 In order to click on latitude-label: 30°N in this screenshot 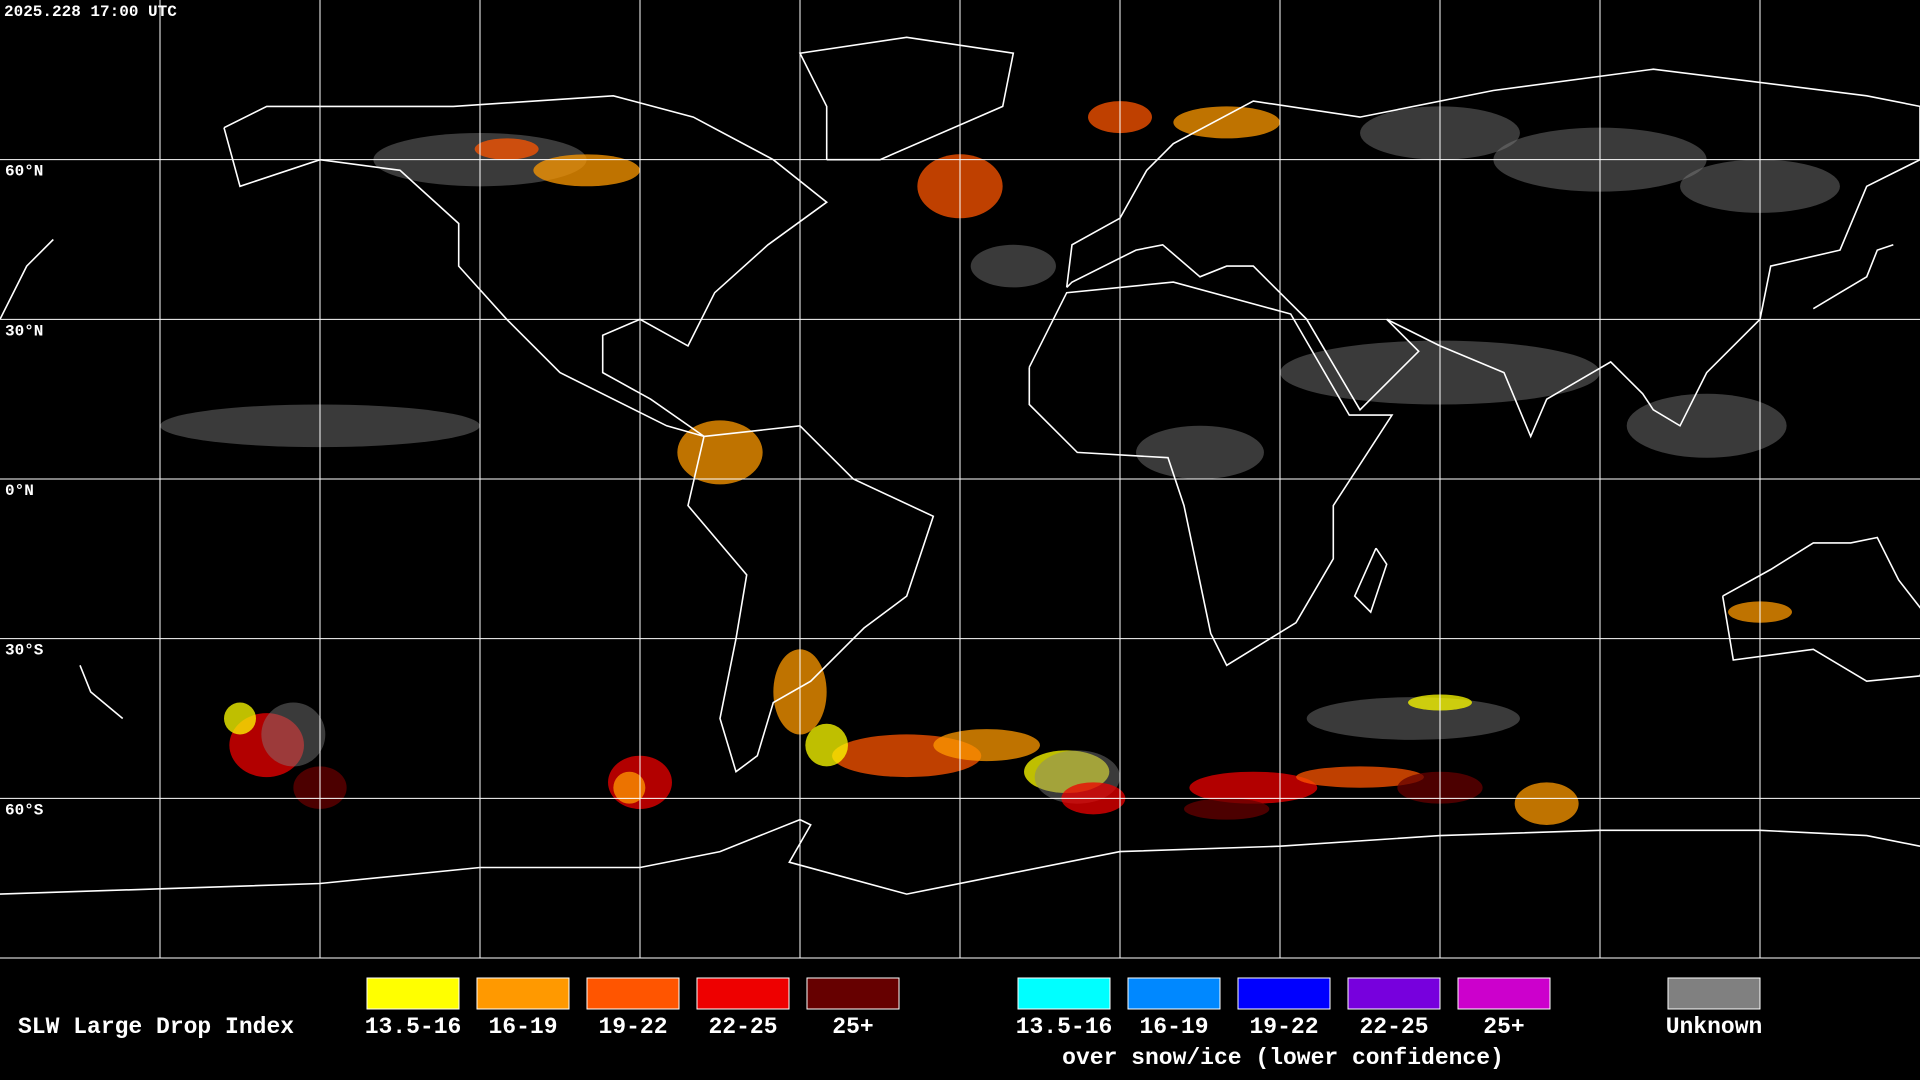, I will do `click(24, 331)`.